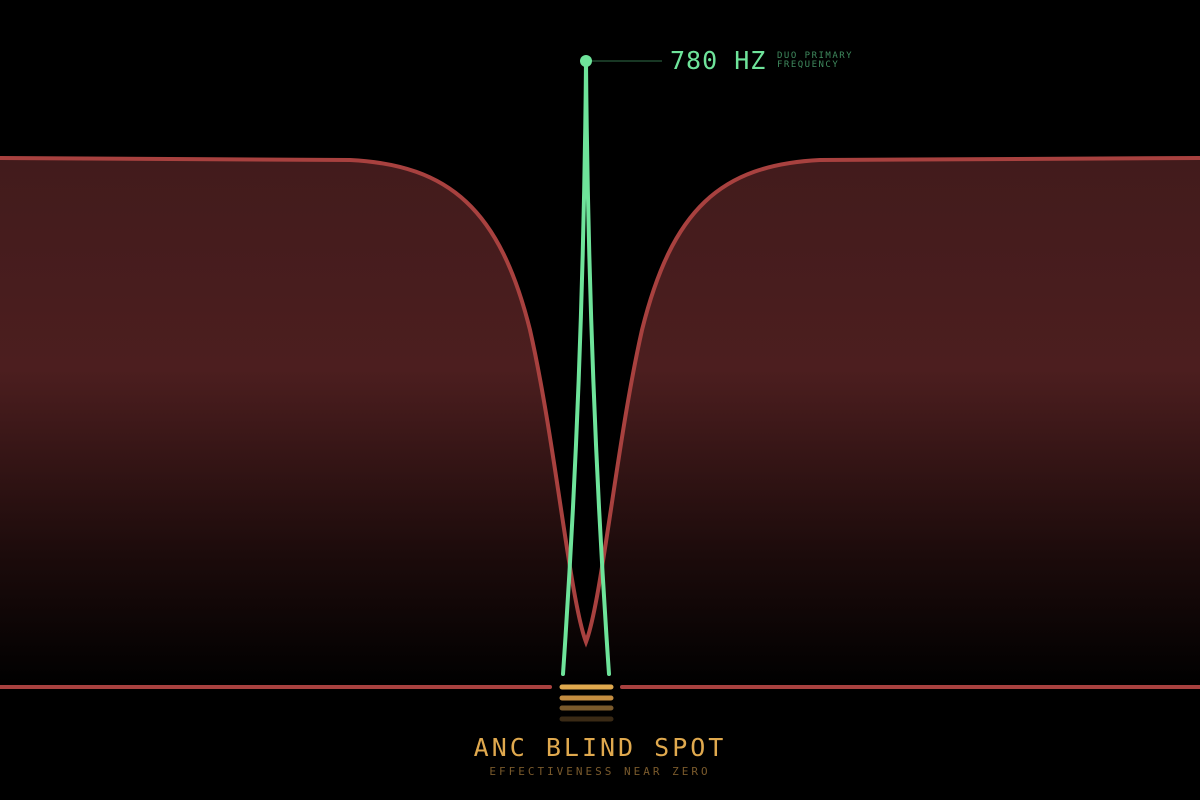  Describe the element at coordinates (600, 771) in the screenshot. I see `diagram-subtitle: EFFECTIVENESS NEAR ZERO` at that location.